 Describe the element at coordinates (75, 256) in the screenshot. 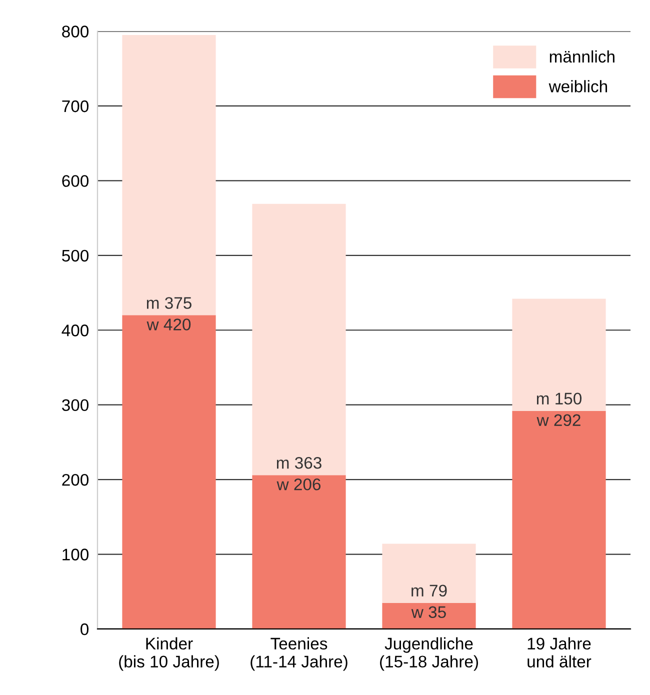

I see `y-tick-label: 500` at that location.